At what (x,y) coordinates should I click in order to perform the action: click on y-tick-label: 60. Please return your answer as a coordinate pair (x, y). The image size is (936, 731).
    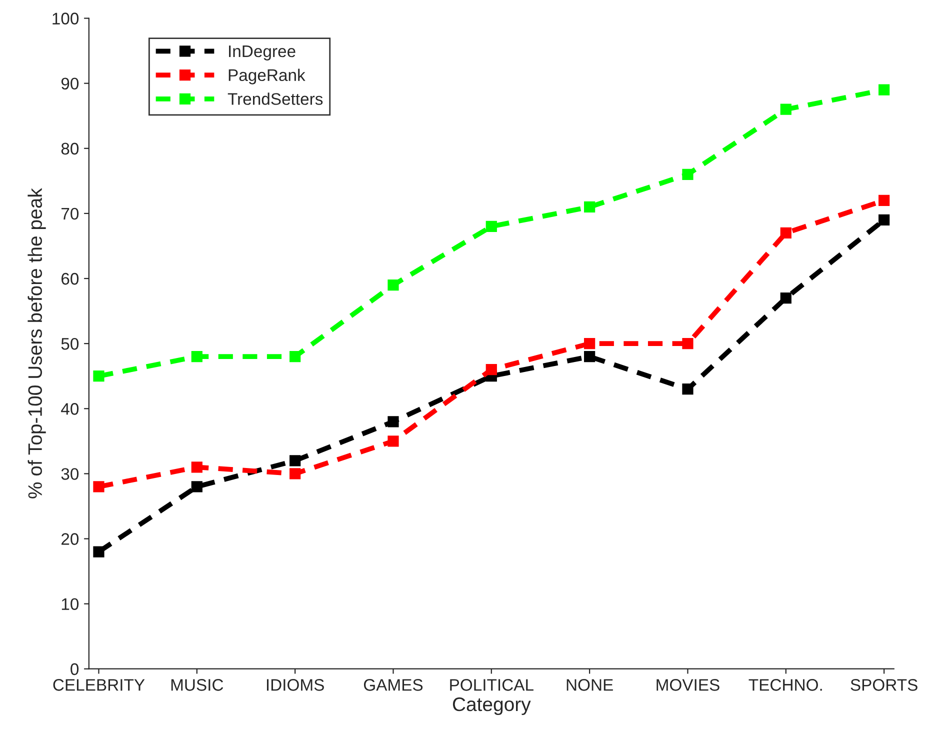
    Looking at the image, I should click on (70, 278).